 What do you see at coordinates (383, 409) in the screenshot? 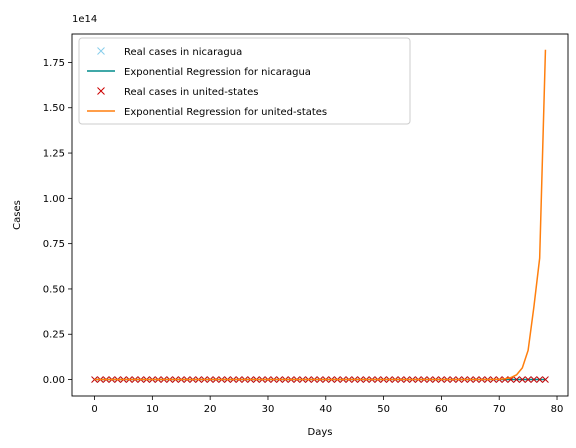
I see `x-tick-label: 50` at bounding box center [383, 409].